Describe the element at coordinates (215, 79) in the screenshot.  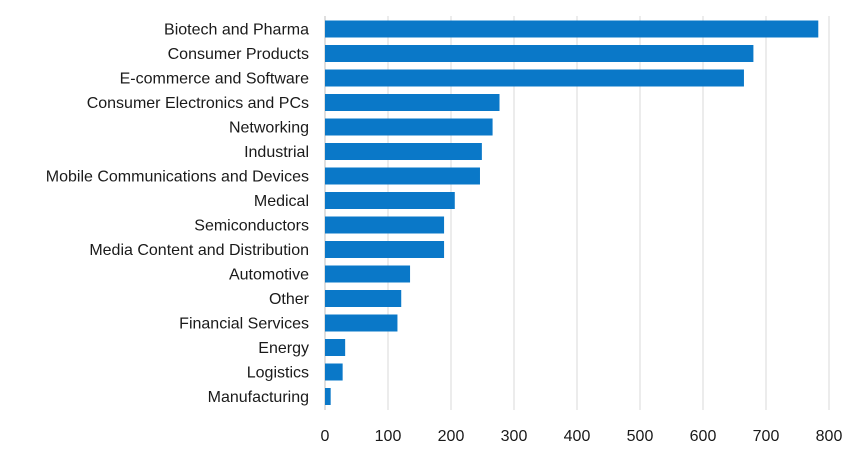
I see `category-label: E-commerce and Software` at that location.